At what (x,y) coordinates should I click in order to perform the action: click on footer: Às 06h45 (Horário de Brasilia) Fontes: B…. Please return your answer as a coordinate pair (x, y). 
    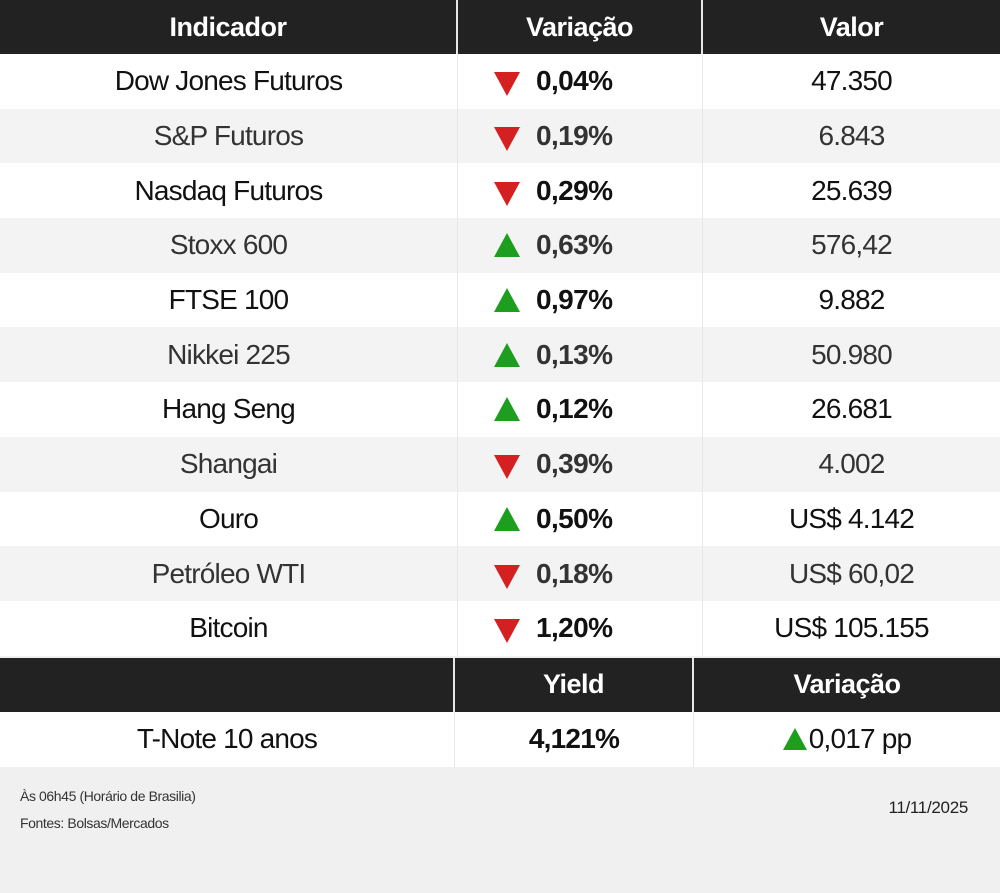
    Looking at the image, I should click on (500, 830).